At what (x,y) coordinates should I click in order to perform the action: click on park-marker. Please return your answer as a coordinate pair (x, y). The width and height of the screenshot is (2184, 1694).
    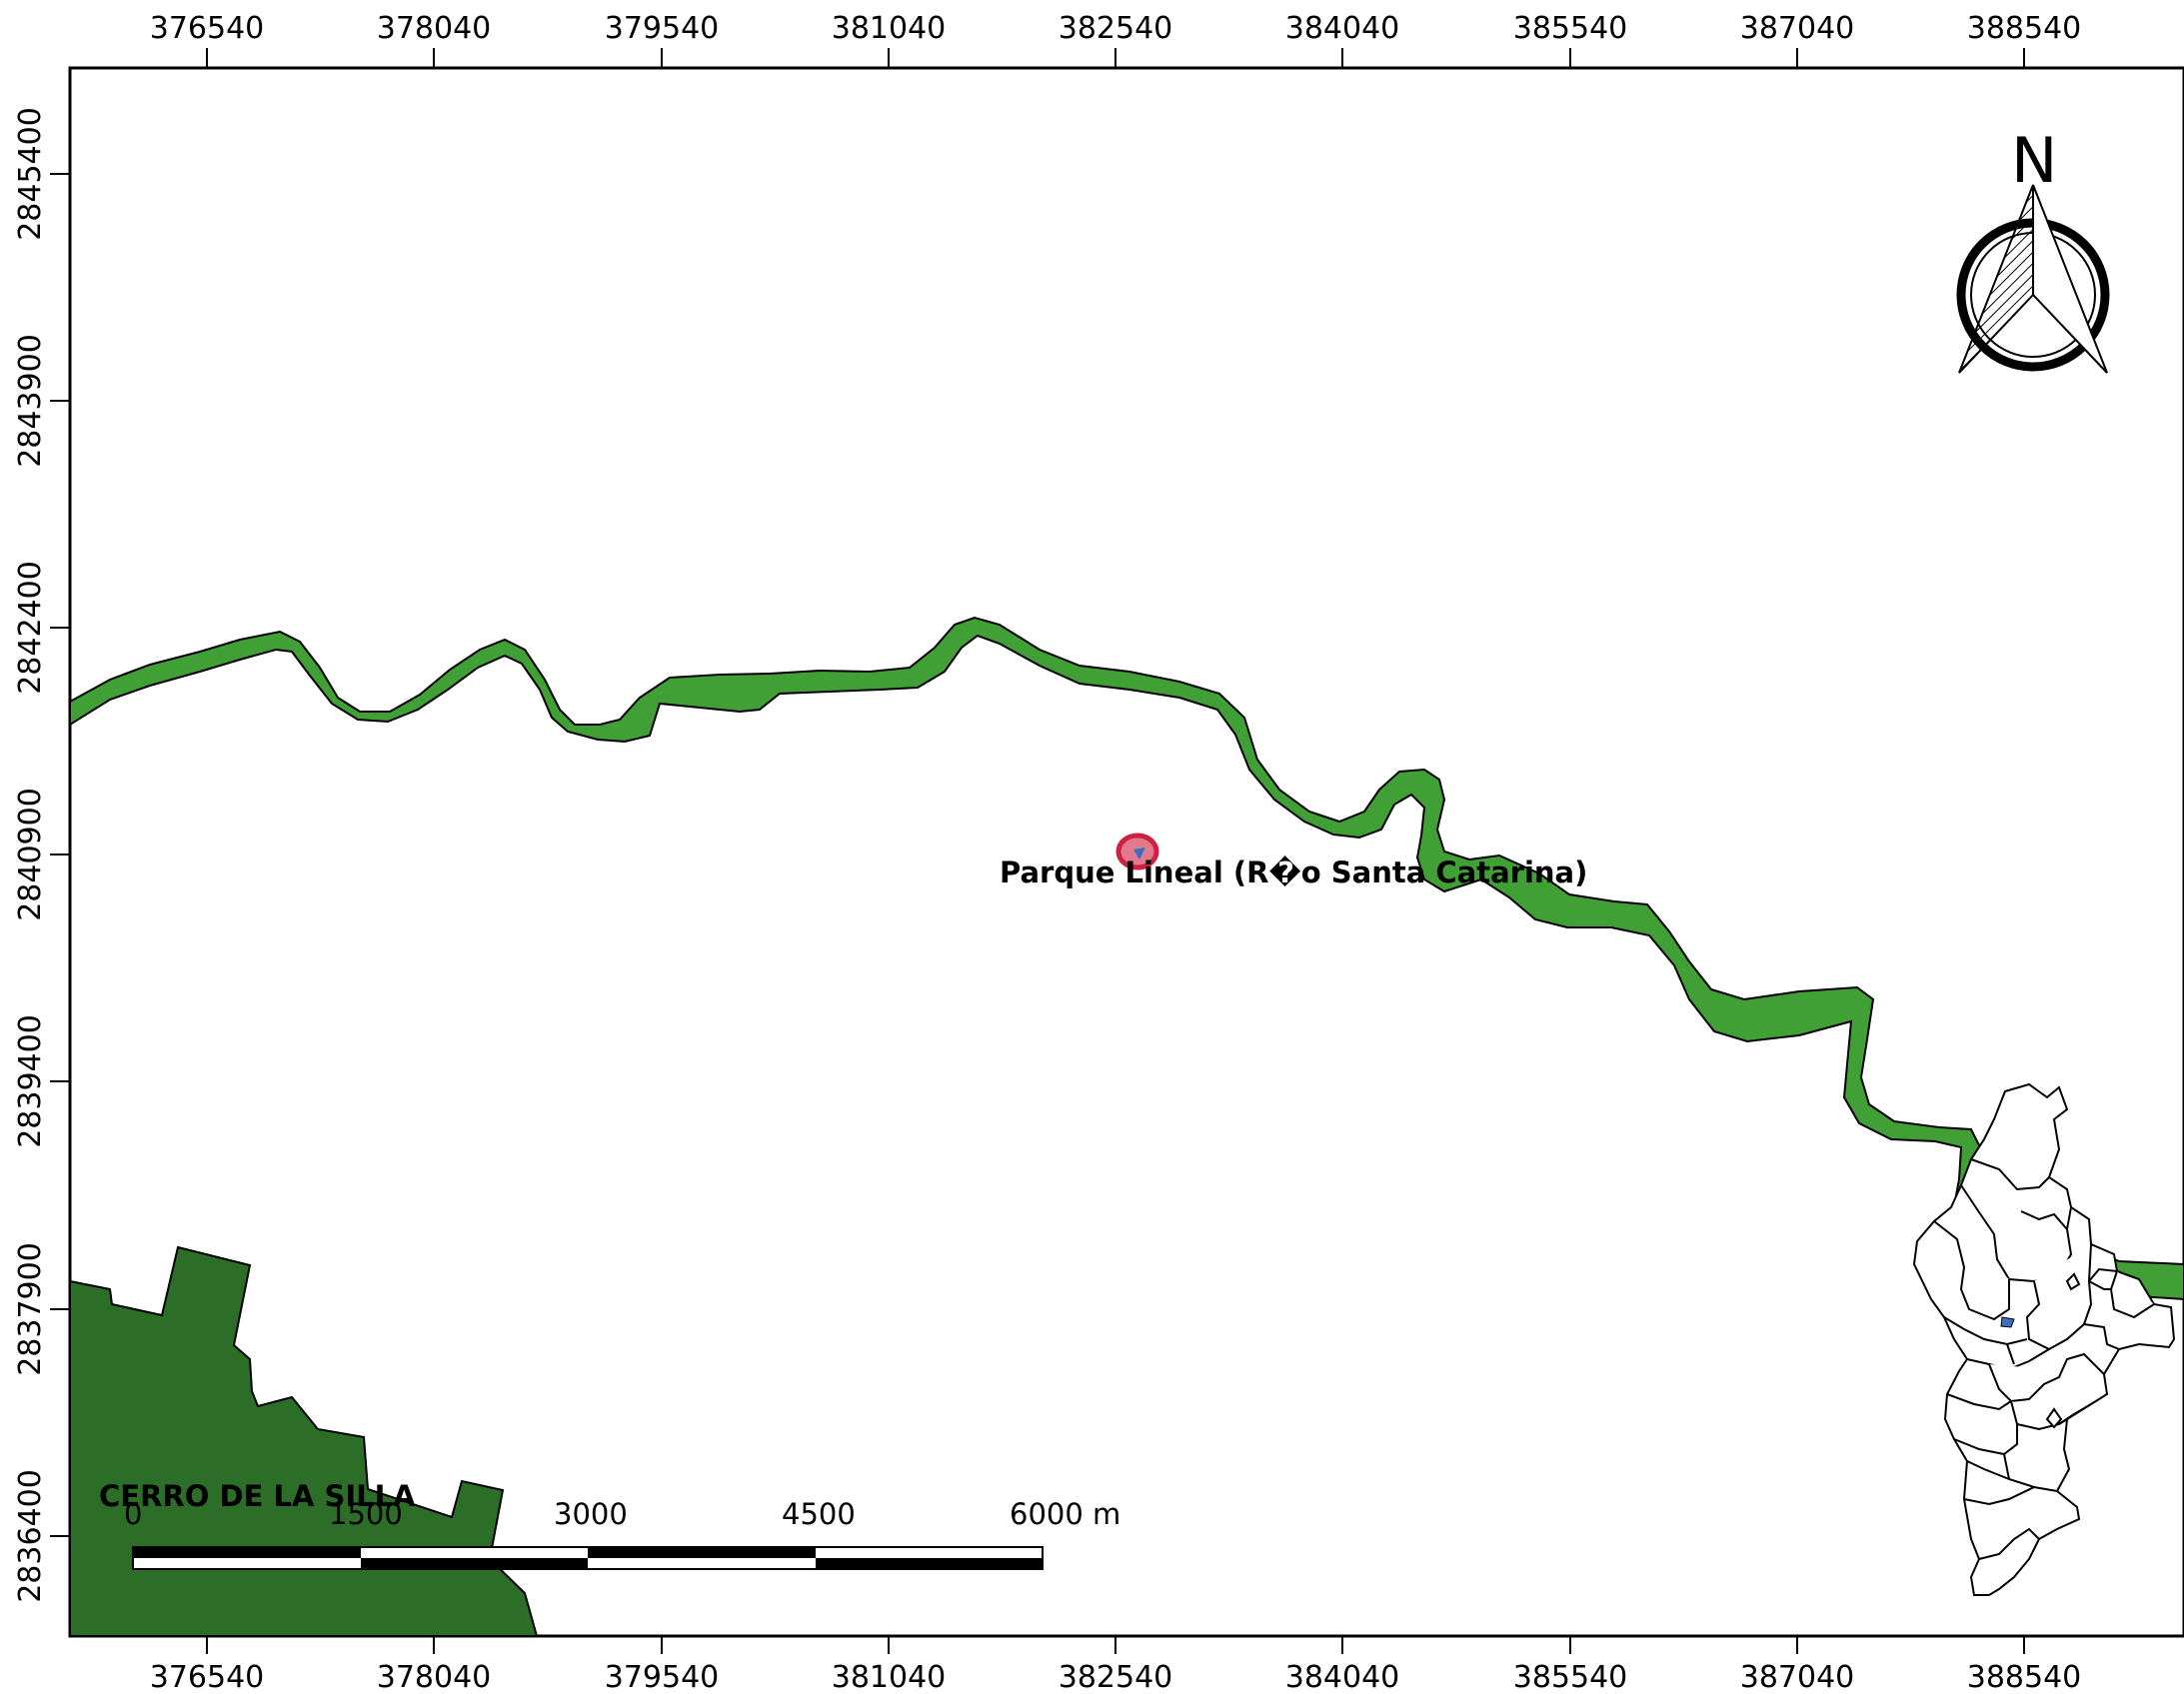
    Looking at the image, I should click on (1137, 851).